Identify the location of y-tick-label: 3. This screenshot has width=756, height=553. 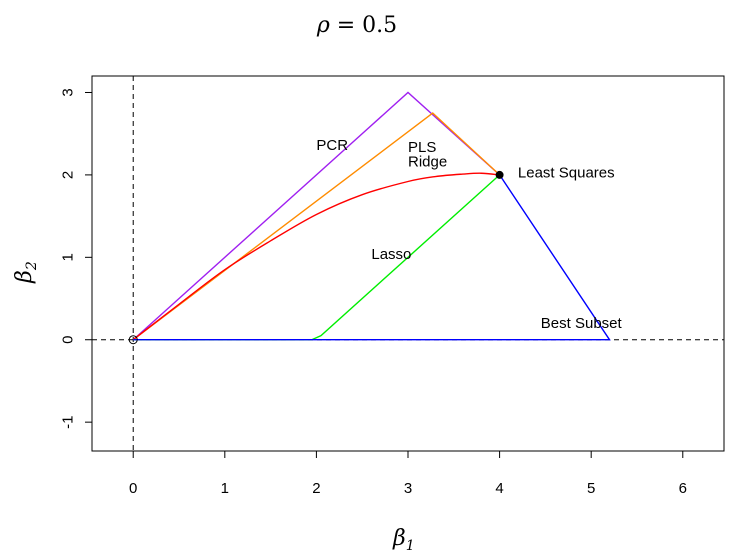
(68, 92).